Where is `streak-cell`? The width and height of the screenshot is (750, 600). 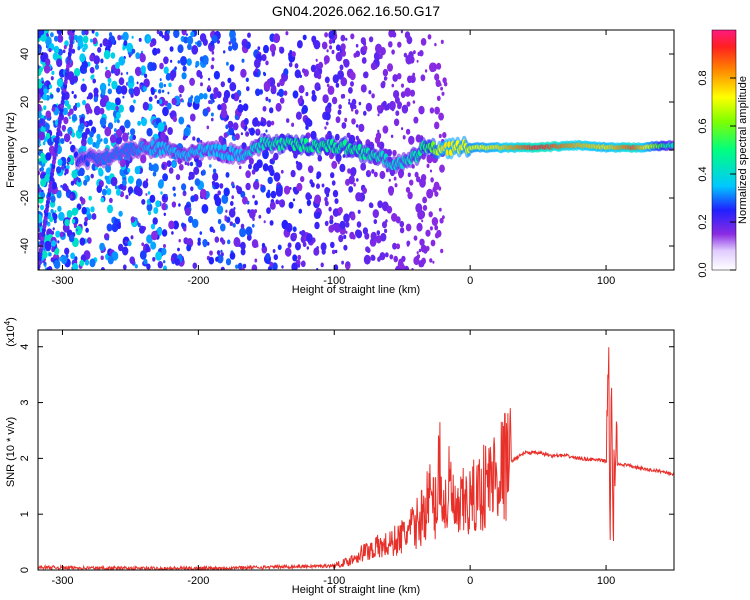
streak-cell is located at coordinates (73, 31).